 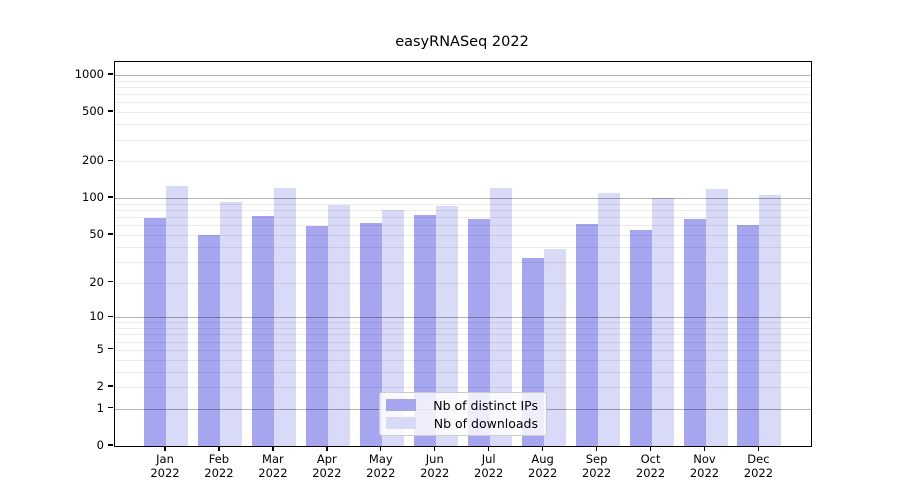 What do you see at coordinates (93, 111) in the screenshot?
I see `y-tick-label-500: 500` at bounding box center [93, 111].